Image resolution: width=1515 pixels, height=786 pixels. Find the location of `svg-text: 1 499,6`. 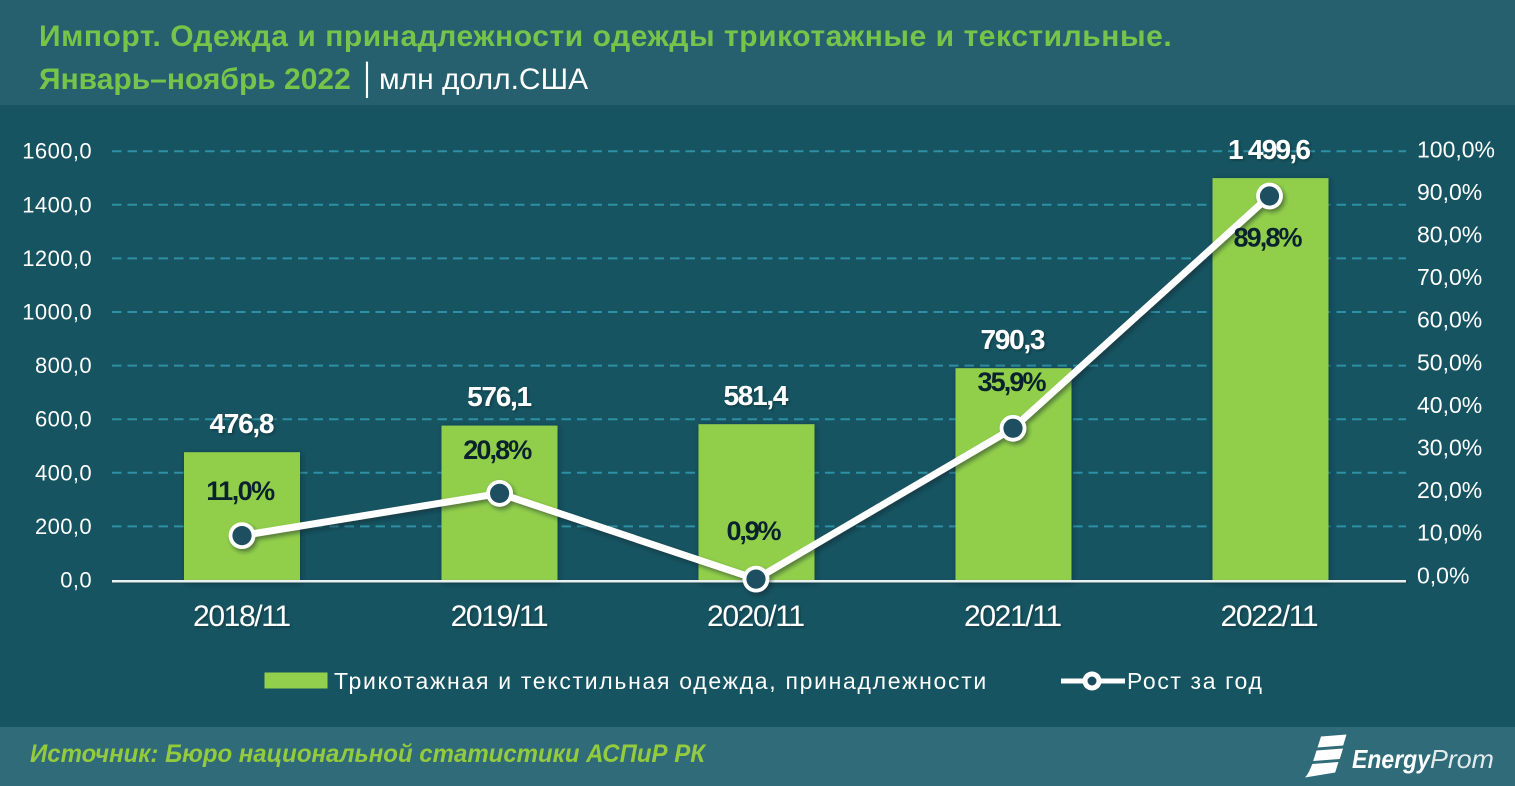

svg-text: 1 499,6 is located at coordinates (1269, 149).